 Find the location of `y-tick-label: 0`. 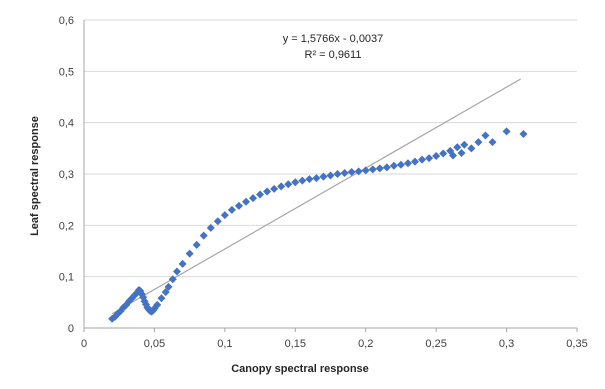

y-tick-label: 0 is located at coordinates (71, 329).